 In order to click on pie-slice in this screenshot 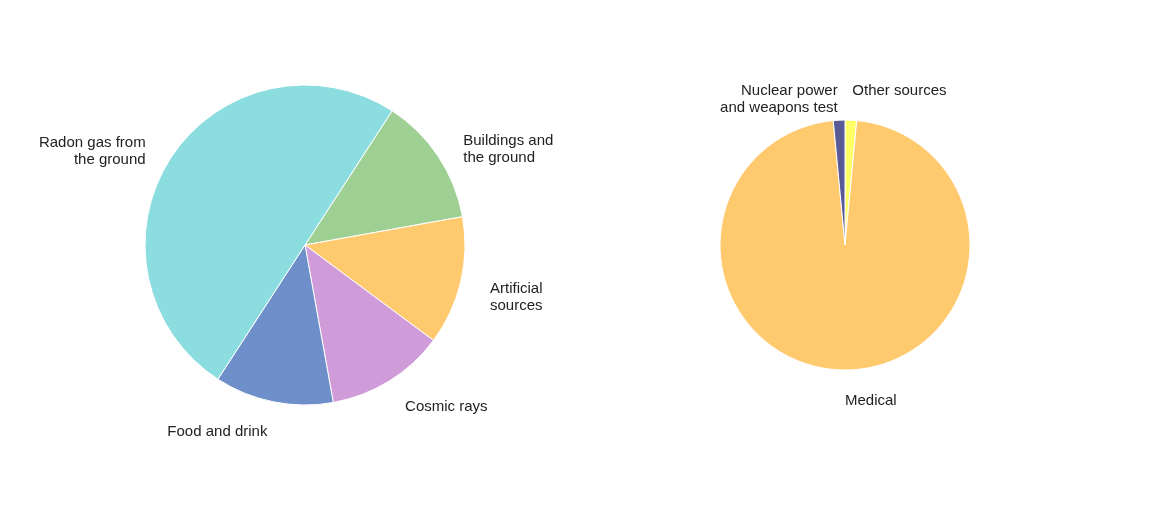, I will do `click(845, 245)`.